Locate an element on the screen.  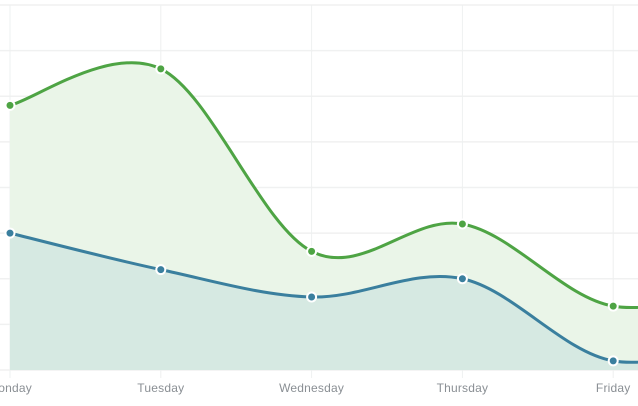
x-tick-label: Thursday is located at coordinates (463, 388).